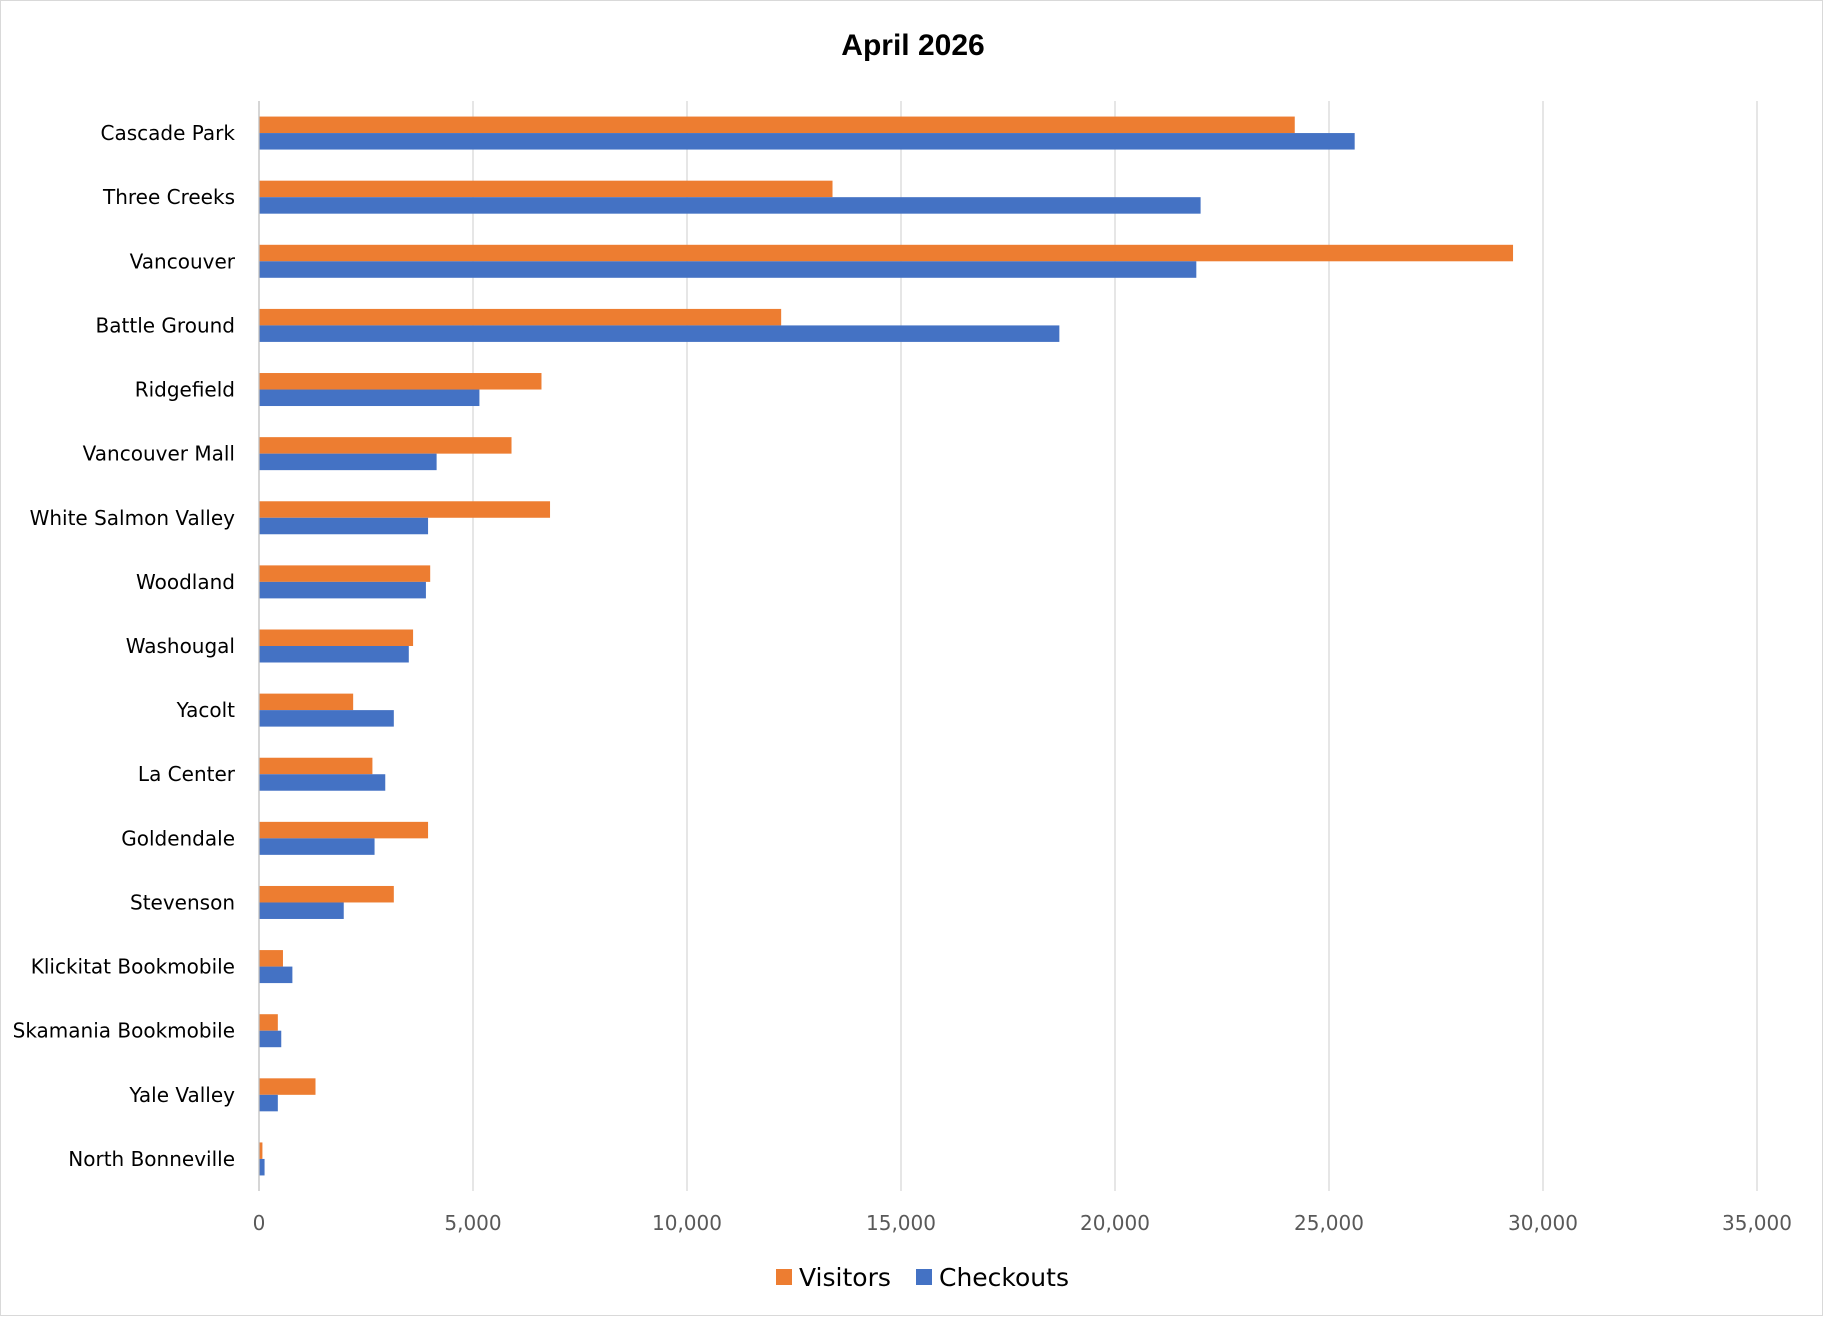 The width and height of the screenshot is (1825, 1318). I want to click on category-label: Klickitat Bookmobile, so click(133, 967).